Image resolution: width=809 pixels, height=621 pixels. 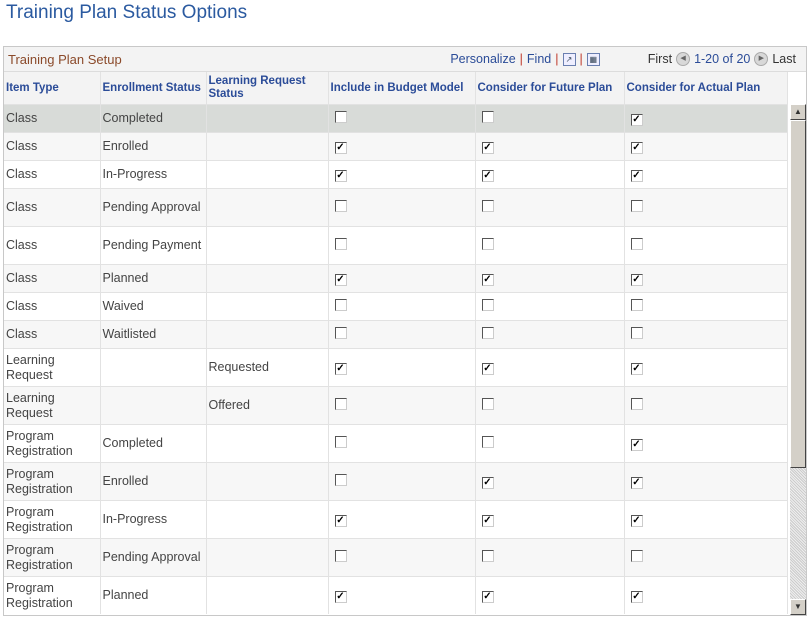 What do you see at coordinates (396, 519) in the screenshot?
I see `table-row: Program Registration In-Progress ✓ ✓ ✓` at bounding box center [396, 519].